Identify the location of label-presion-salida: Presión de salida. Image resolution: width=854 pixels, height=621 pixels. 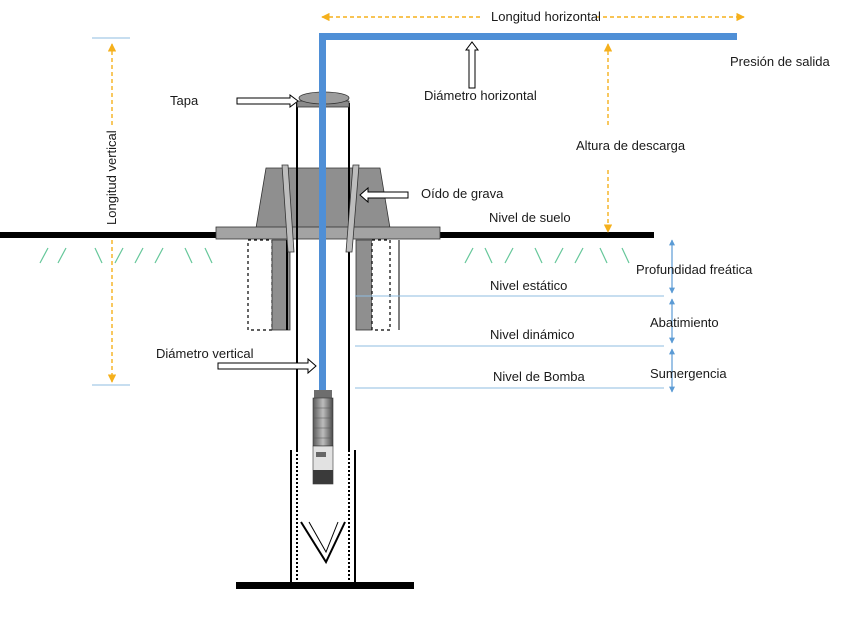
(780, 61).